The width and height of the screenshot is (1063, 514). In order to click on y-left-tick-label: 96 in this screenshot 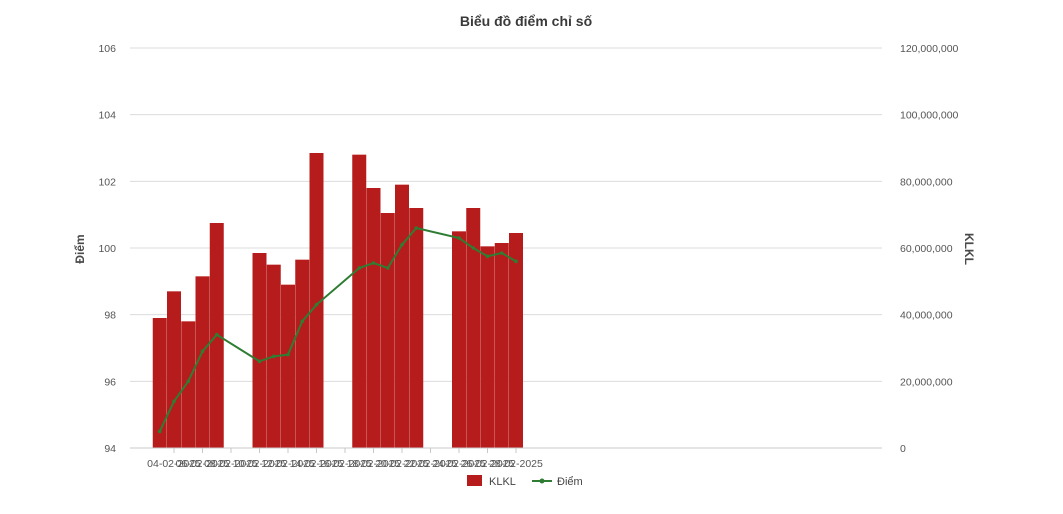, I will do `click(110, 382)`.